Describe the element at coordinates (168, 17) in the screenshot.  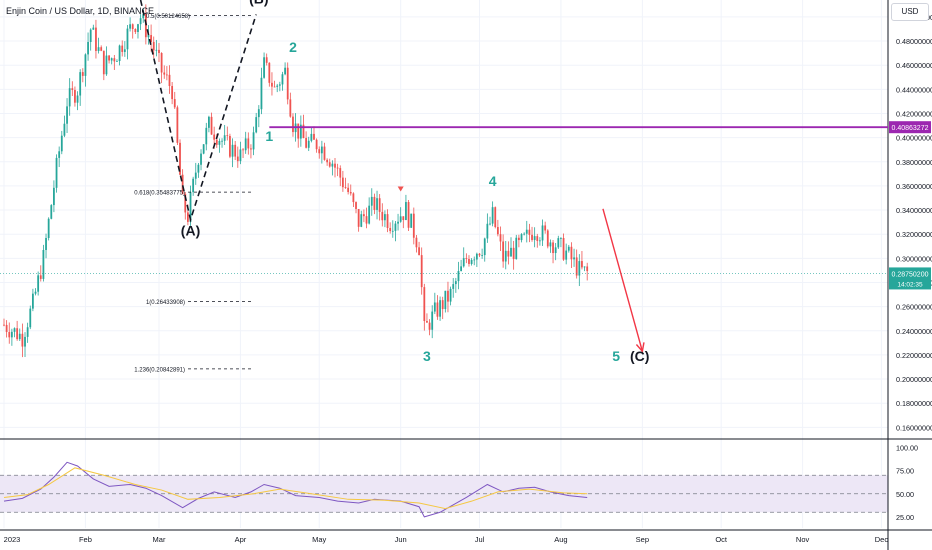
I see `fib-level-label: 0.5(0.50124658)` at that location.